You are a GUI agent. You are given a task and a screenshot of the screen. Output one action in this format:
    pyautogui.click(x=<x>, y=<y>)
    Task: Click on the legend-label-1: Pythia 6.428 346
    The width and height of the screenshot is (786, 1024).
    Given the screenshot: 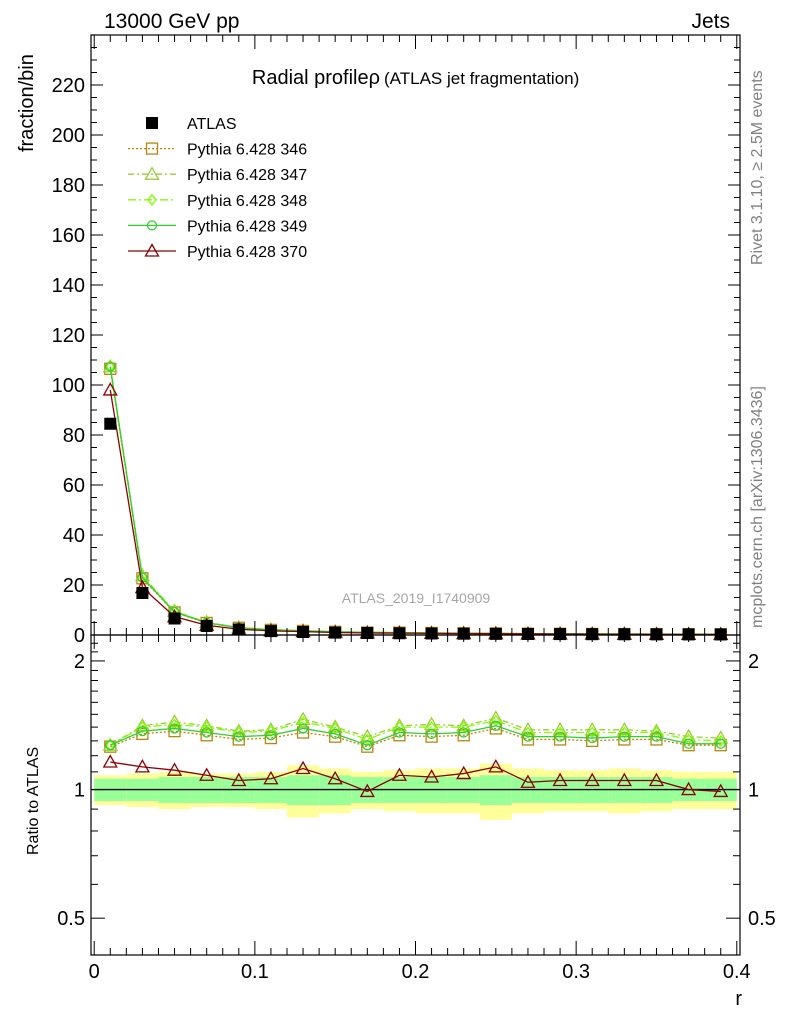 What is the action you would take?
    pyautogui.click(x=247, y=150)
    